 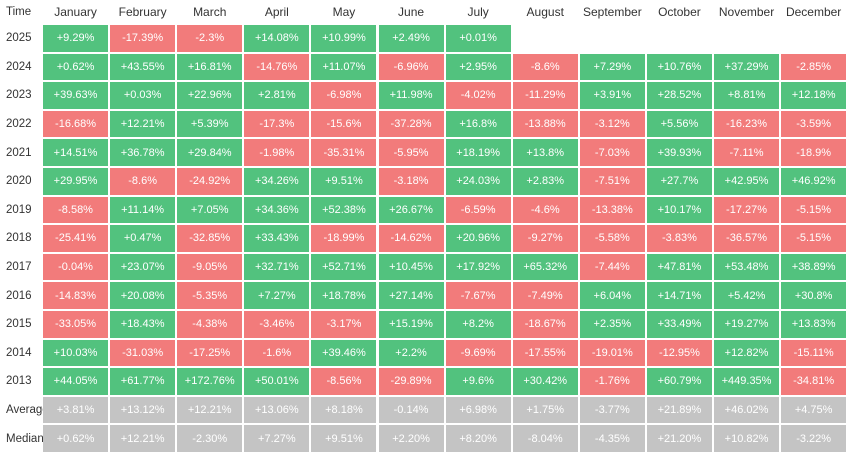 What do you see at coordinates (679, 67) in the screenshot?
I see `return-cell: +10.76%` at bounding box center [679, 67].